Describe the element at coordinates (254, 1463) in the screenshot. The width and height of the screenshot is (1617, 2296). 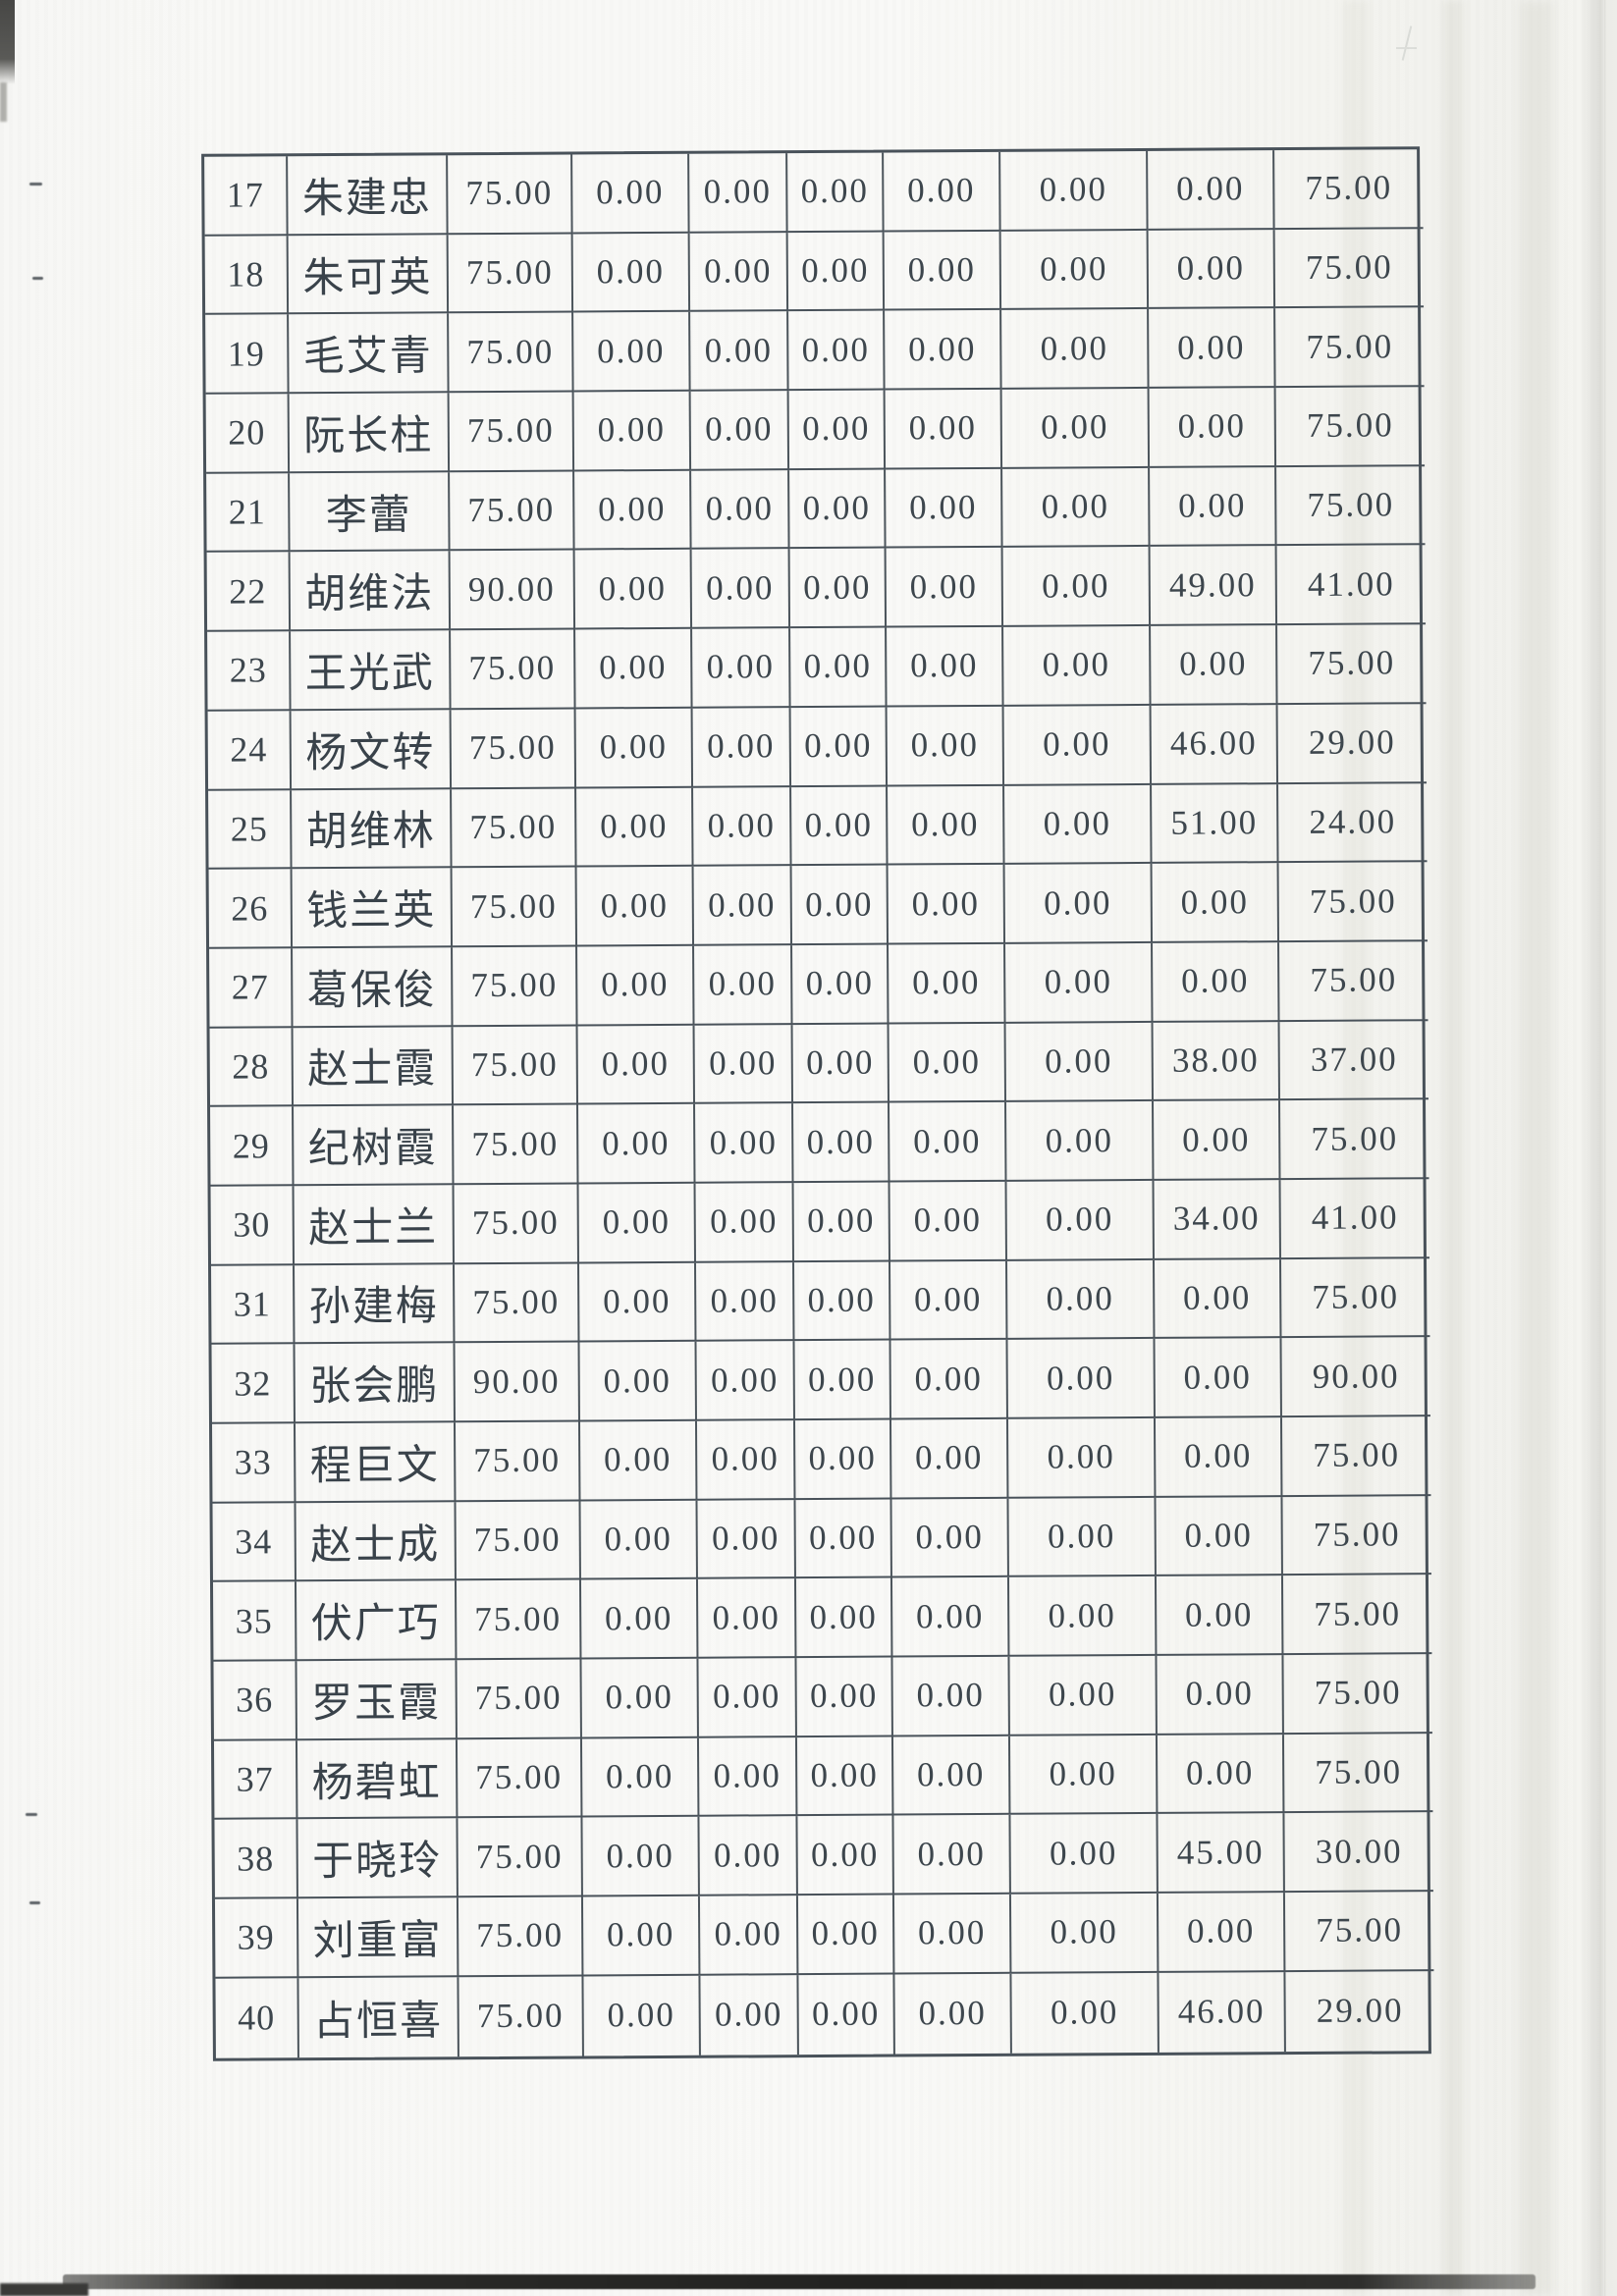
I see `row-number-cell: 33` at that location.